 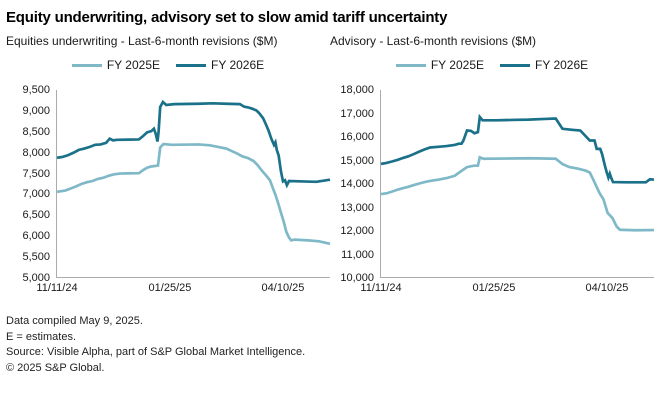 I want to click on y-tick-label: 10,000, so click(x=357, y=278).